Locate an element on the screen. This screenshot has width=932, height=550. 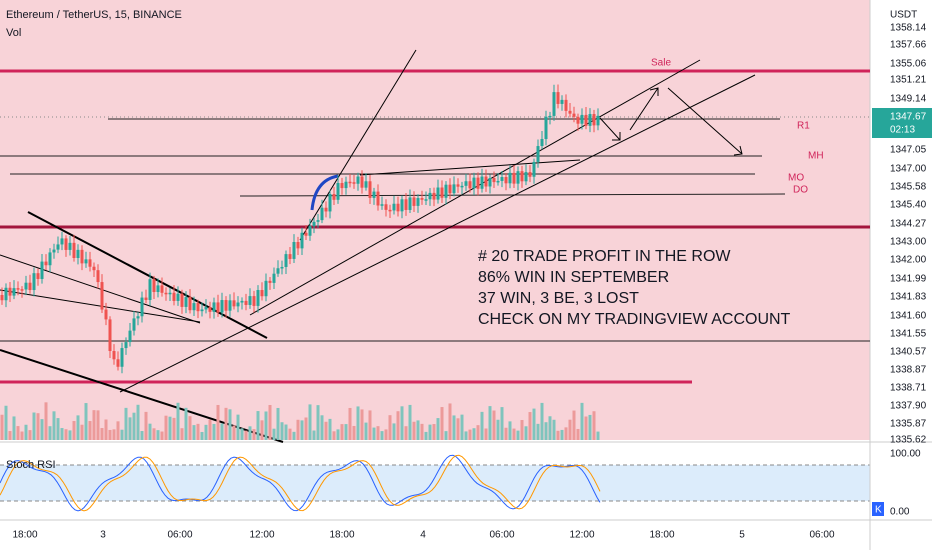
price-label: 1347.00 is located at coordinates (908, 169).